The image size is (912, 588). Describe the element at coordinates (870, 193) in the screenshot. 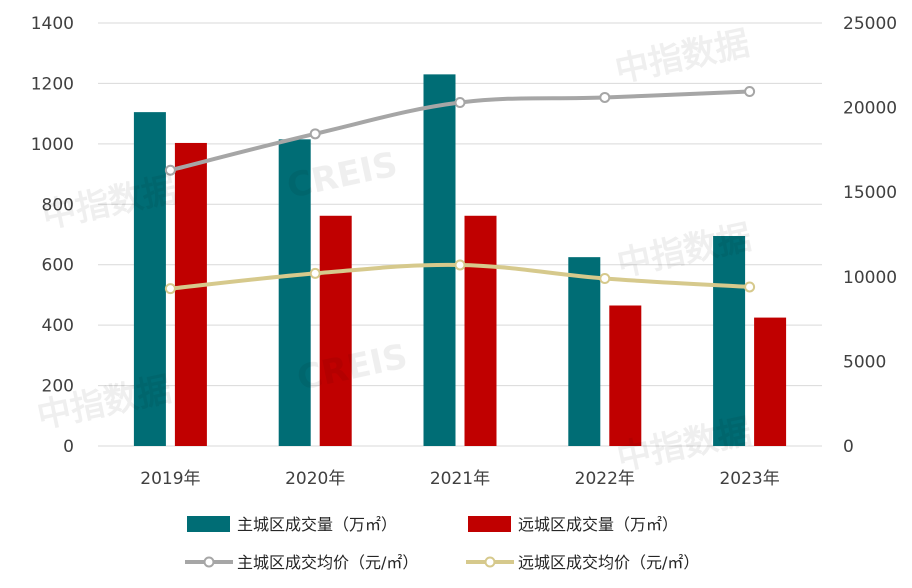

I see `right-tick-label: 15000` at that location.